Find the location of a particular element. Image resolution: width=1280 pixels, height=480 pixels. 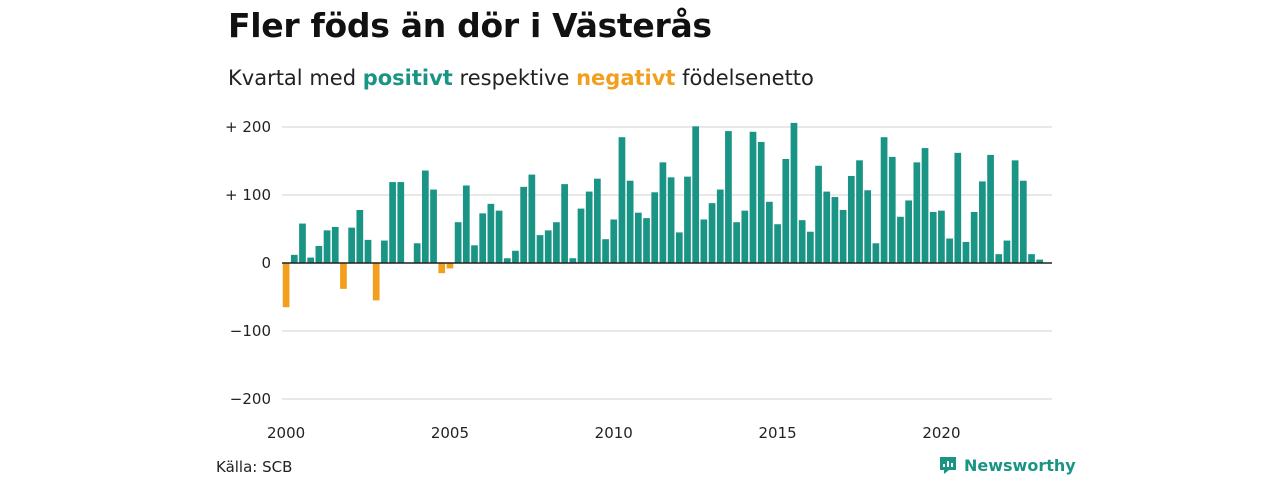

newsworthy-logo-icon is located at coordinates (948, 465).